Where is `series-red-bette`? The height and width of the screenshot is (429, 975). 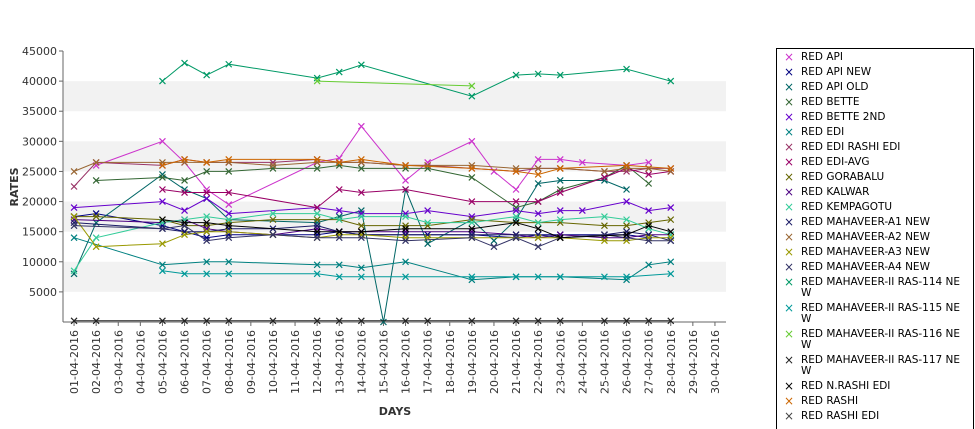 series-red-bette is located at coordinates (372, 186).